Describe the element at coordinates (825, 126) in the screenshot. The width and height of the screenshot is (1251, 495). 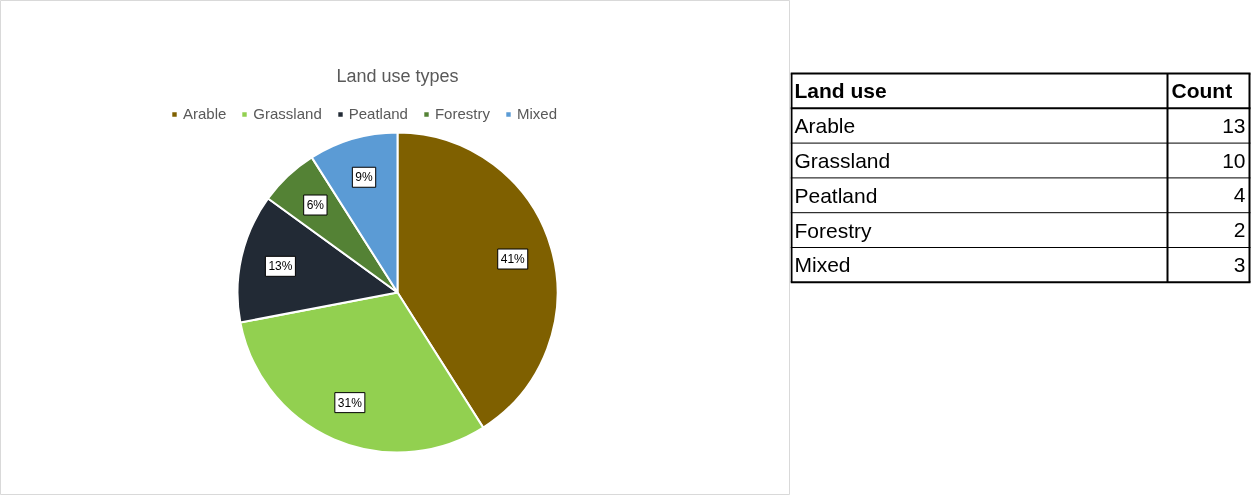
I see `category-label: Arable` at that location.